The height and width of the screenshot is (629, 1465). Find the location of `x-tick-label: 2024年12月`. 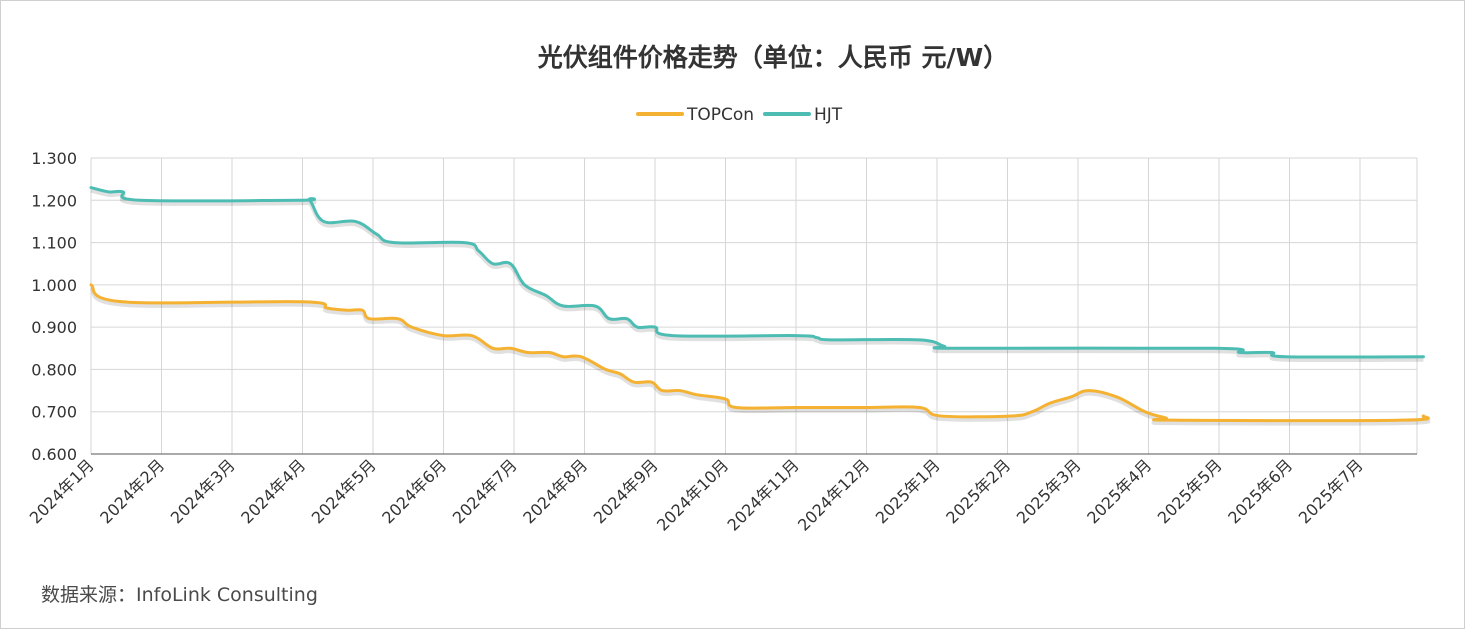

x-tick-label: 2024年12月 is located at coordinates (833, 494).